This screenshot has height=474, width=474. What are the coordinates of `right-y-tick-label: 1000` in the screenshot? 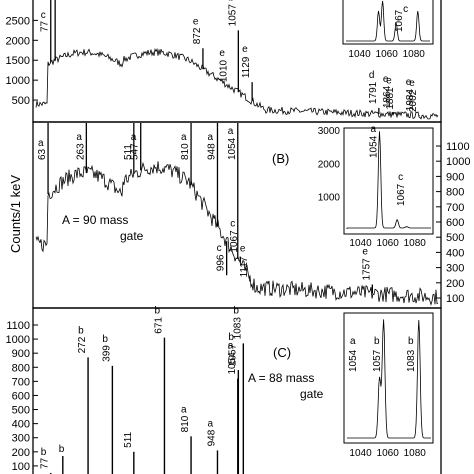 It's located at (458, 162).